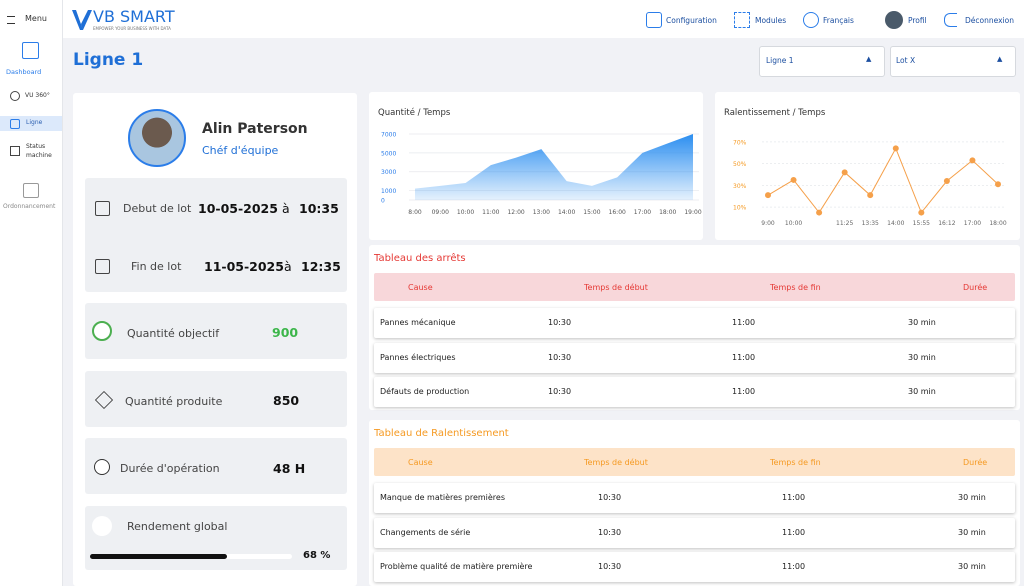 The image size is (1024, 586). I want to click on chart-icon, so click(102, 526).